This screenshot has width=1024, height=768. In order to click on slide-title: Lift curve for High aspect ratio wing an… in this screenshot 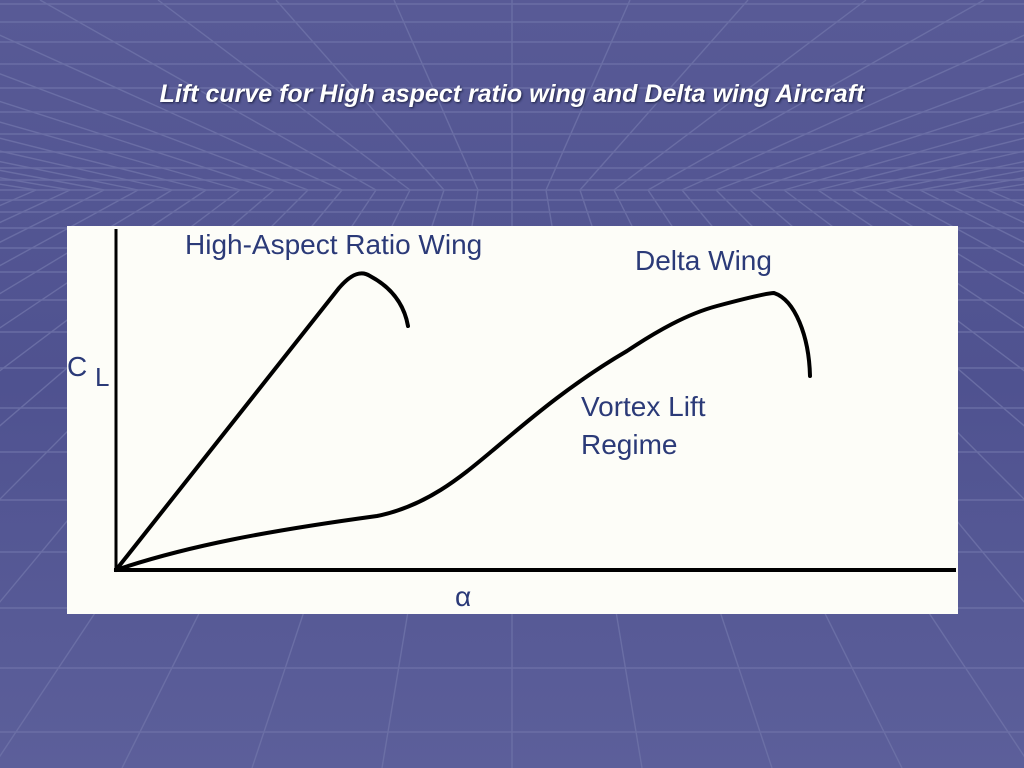, I will do `click(512, 94)`.